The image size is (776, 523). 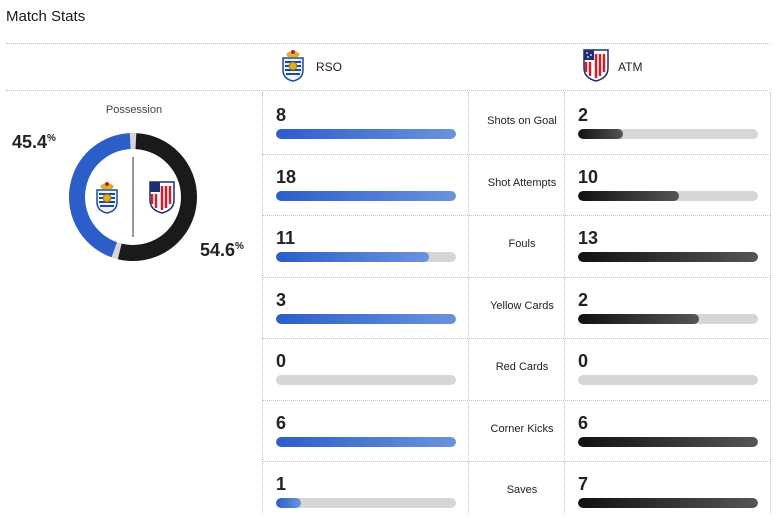 I want to click on home-possession-arc, so click(x=133, y=197).